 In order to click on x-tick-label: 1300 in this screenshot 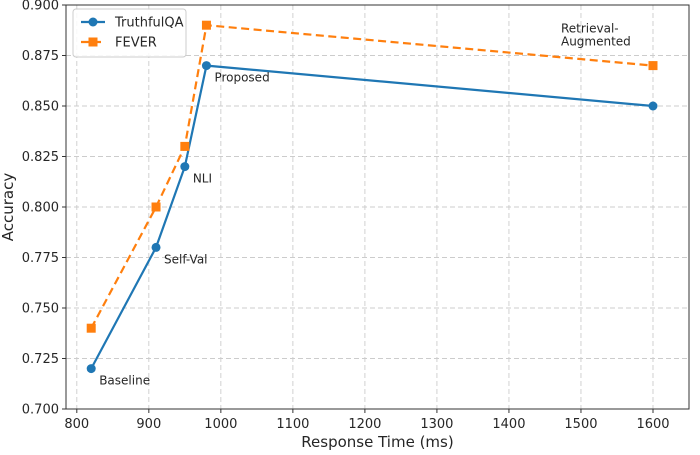, I will do `click(436, 424)`.